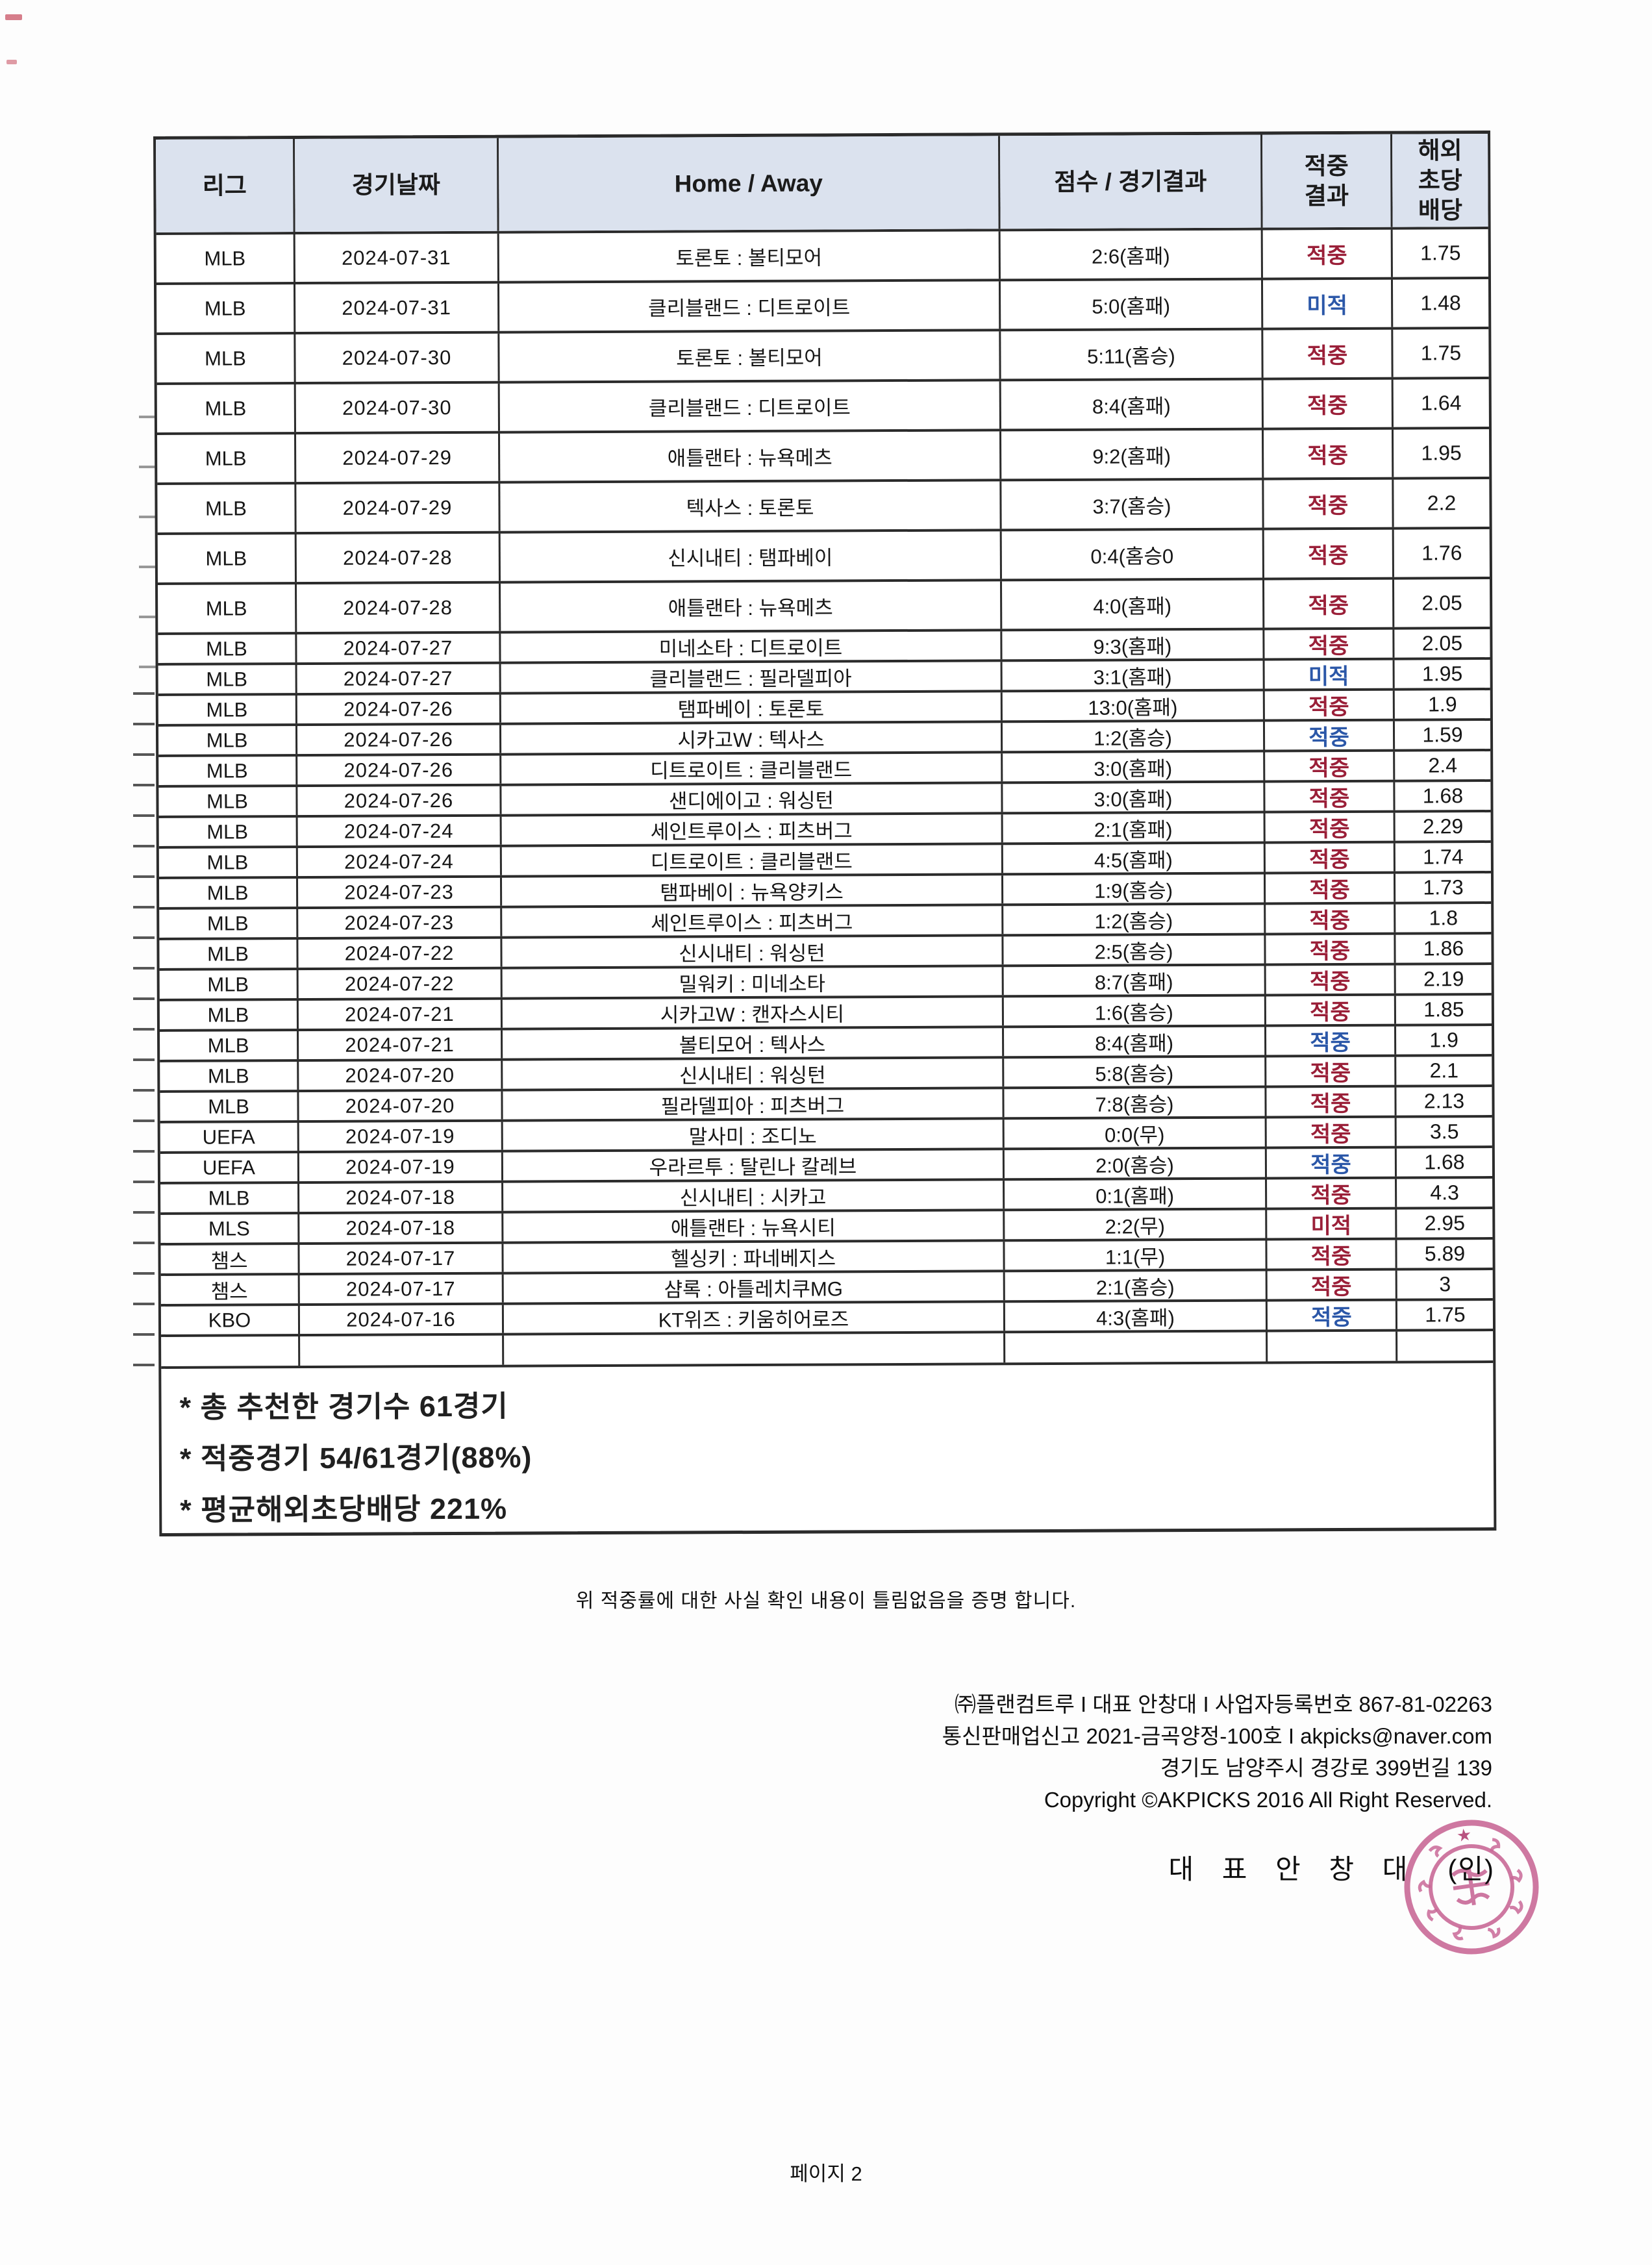 This screenshot has width=1652, height=2265. Describe the element at coordinates (824, 607) in the screenshot. I see `table-row: MLB 2024-07-28 애틀랜타 : 뉴욕메츠 4:0(홈패) 적중 2.05` at that location.